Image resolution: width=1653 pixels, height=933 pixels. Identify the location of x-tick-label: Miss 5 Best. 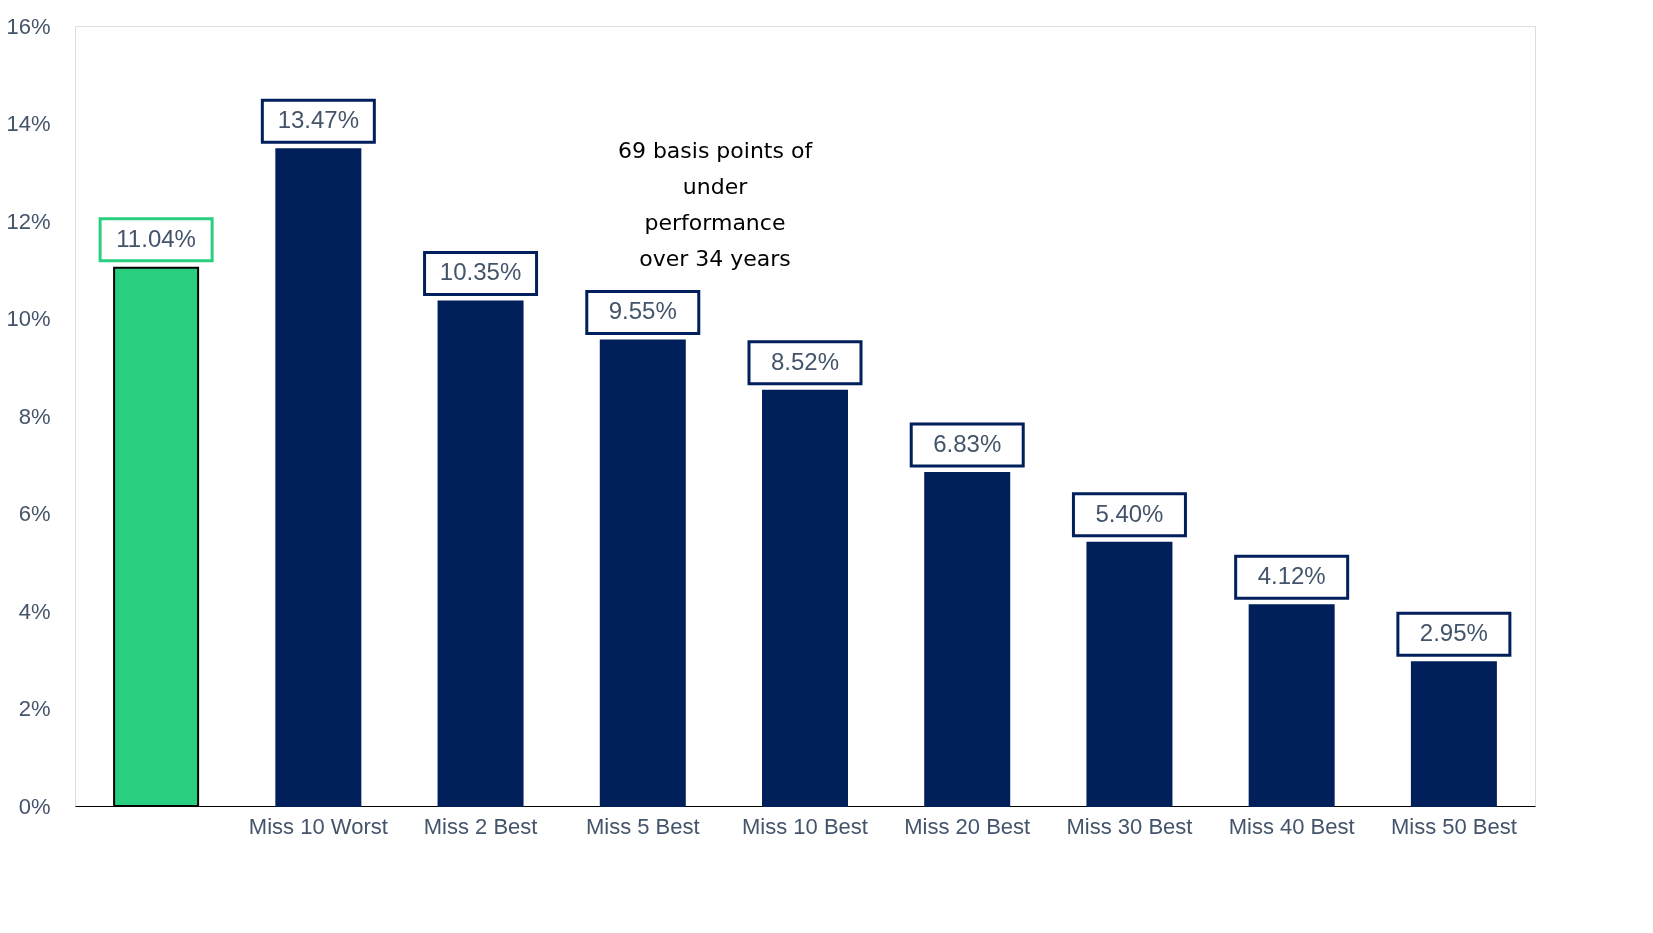
(642, 826).